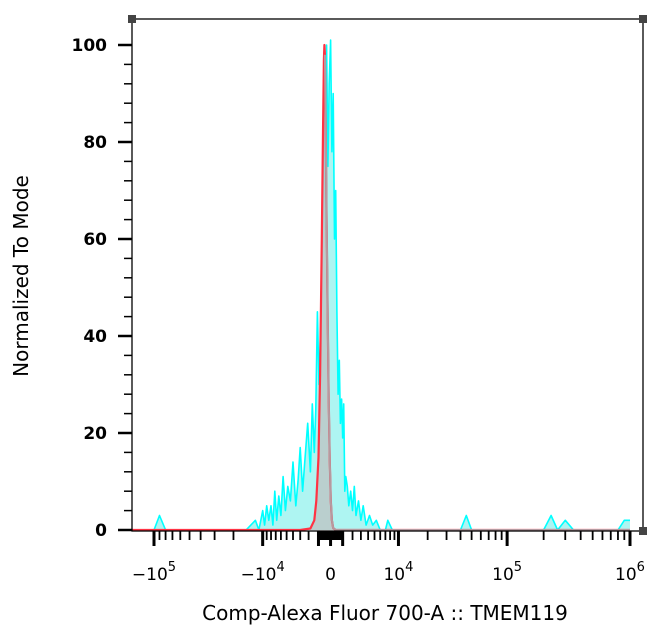 Image resolution: width=662 pixels, height=640 pixels. What do you see at coordinates (643, 19) in the screenshot?
I see `corner-handle-top-right` at bounding box center [643, 19].